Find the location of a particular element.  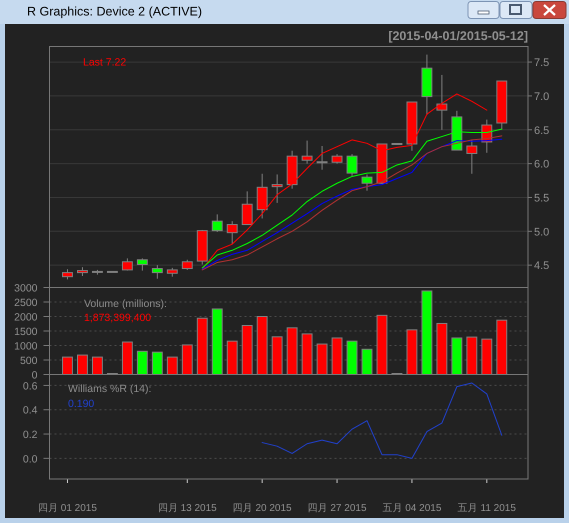

annotation: Williams %R (14): is located at coordinates (110, 389).